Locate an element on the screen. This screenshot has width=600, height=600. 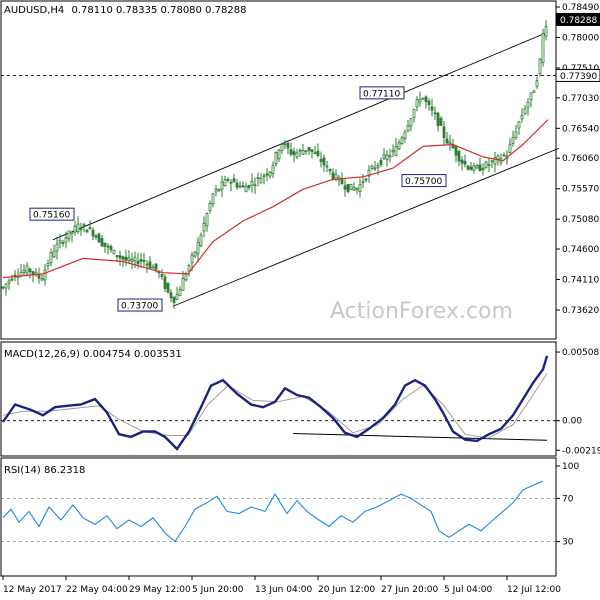
price-tick-label: 0.78000 is located at coordinates (580, 38).